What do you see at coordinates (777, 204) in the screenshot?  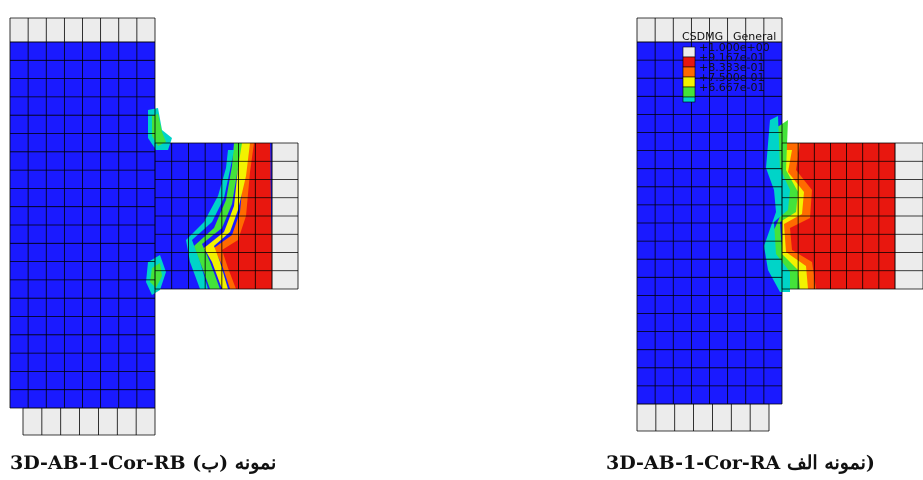 I see `damage-cyan-band` at bounding box center [777, 204].